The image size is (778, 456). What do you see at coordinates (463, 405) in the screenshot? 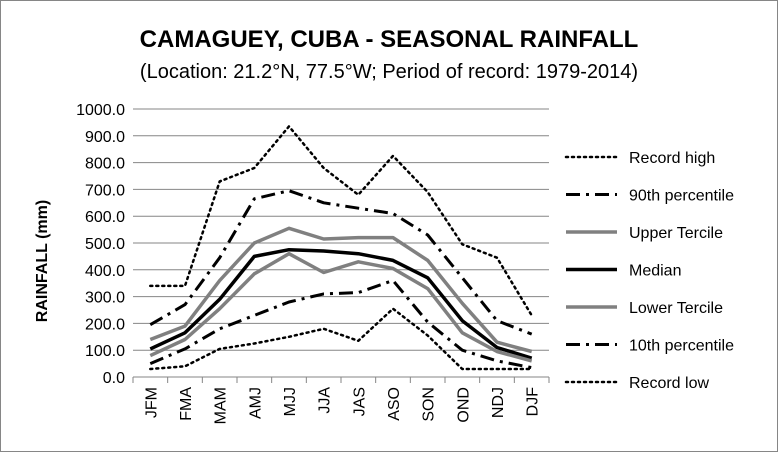
I see `x-tick-label: OND` at bounding box center [463, 405].